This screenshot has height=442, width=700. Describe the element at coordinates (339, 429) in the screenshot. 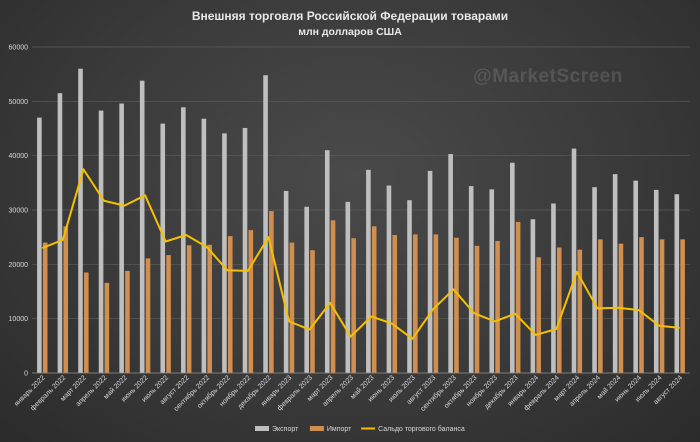

I see `legend-label: Импорт` at that location.